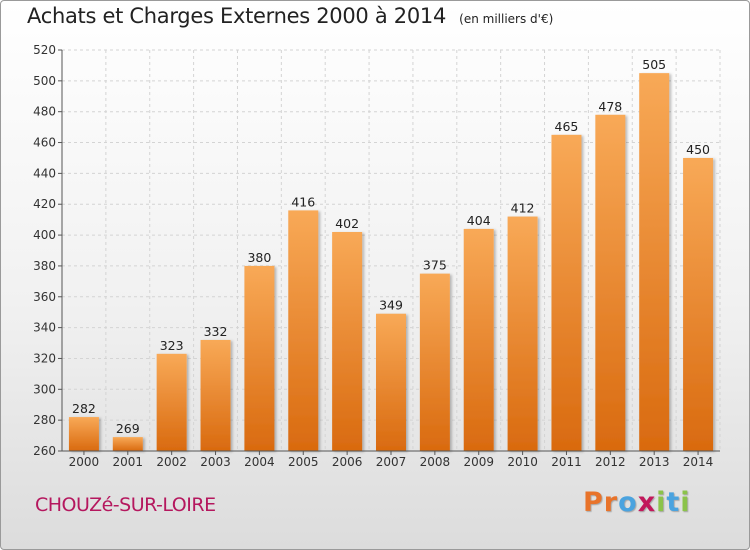  Describe the element at coordinates (610, 462) in the screenshot. I see `x-tick-label: 2012` at that location.